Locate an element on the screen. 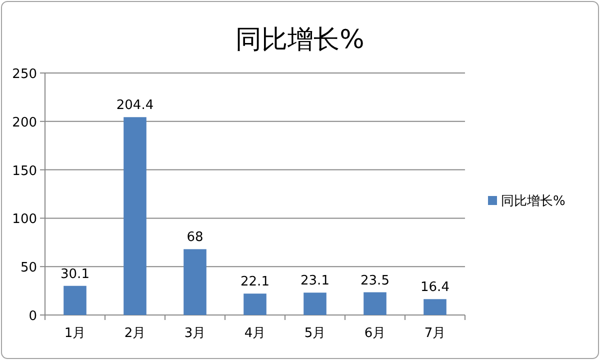  legend-label: 同比增长% is located at coordinates (533, 201).